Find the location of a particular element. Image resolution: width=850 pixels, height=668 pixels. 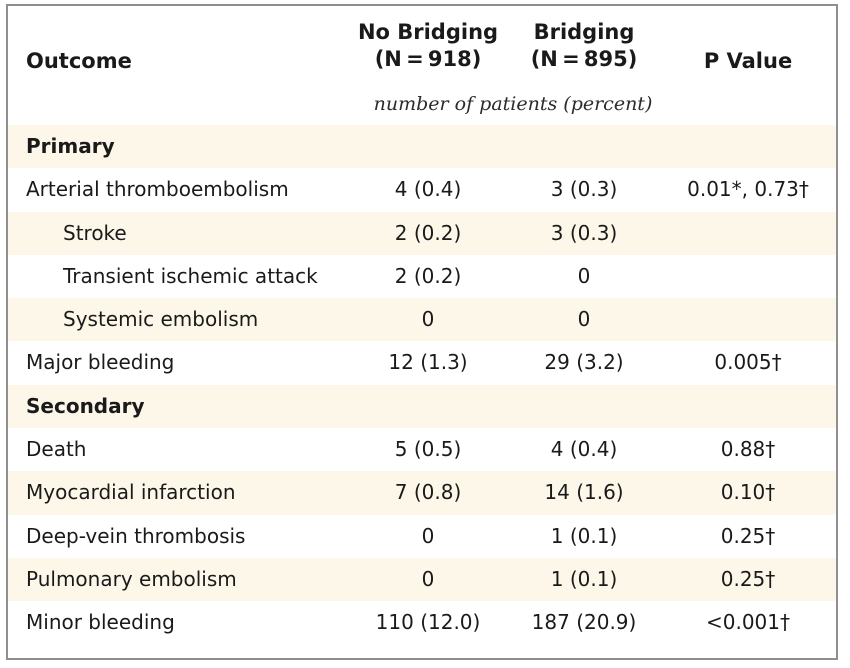

row-label: Death is located at coordinates (56, 449).